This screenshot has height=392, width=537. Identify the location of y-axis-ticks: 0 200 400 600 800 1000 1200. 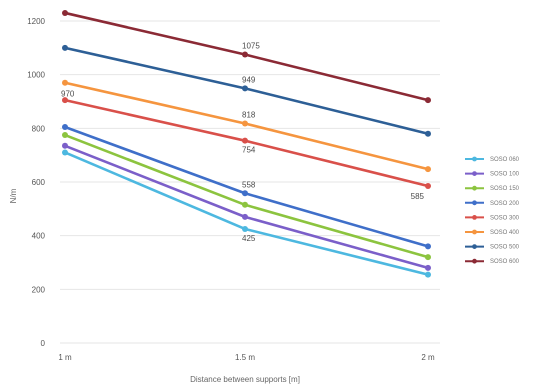
(36, 182).